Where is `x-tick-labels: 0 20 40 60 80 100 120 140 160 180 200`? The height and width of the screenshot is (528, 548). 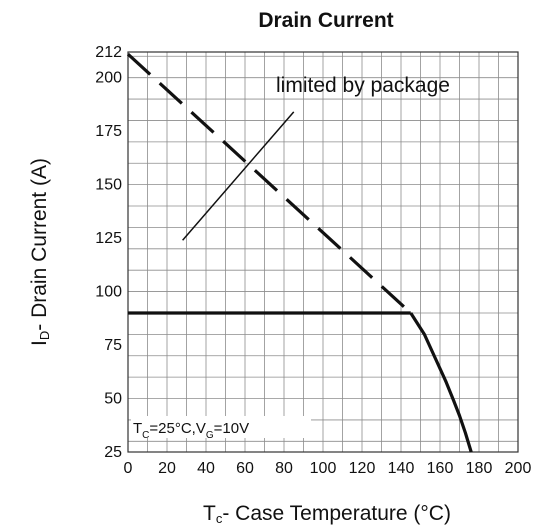 x-tick-labels: 0 20 40 60 80 100 120 140 160 180 200 is located at coordinates (328, 468).